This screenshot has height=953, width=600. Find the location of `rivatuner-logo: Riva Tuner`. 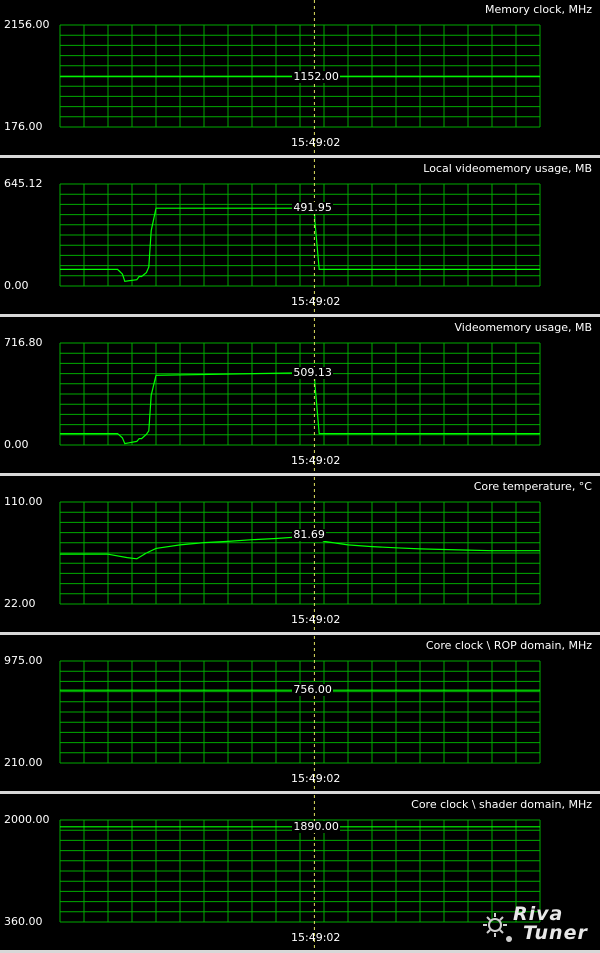

rivatuner-logo: Riva Tuner is located at coordinates (536, 924).